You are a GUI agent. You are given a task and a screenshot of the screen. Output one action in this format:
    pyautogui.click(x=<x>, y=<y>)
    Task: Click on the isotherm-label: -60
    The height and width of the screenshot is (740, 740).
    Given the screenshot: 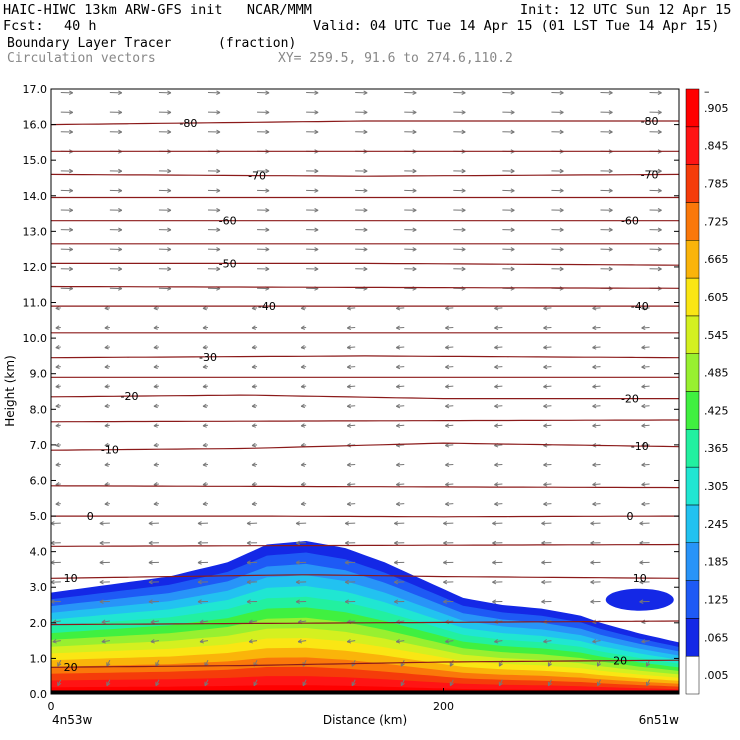 What is the action you would take?
    pyautogui.click(x=630, y=221)
    